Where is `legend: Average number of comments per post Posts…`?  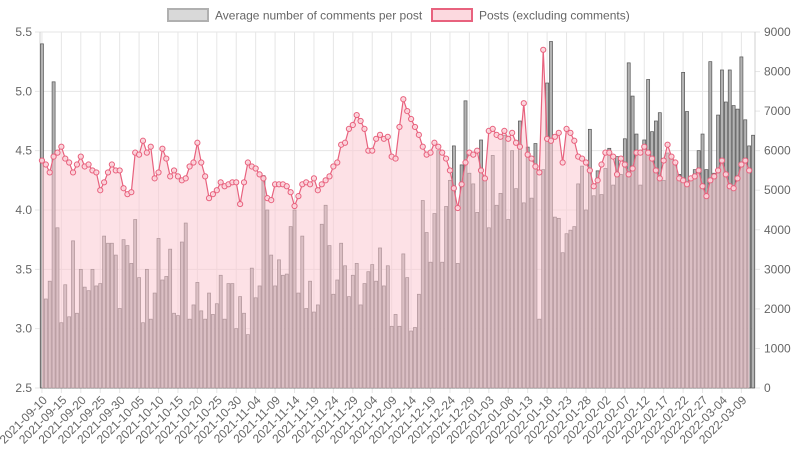 legend: Average number of comments per post Posts… is located at coordinates (398, 15).